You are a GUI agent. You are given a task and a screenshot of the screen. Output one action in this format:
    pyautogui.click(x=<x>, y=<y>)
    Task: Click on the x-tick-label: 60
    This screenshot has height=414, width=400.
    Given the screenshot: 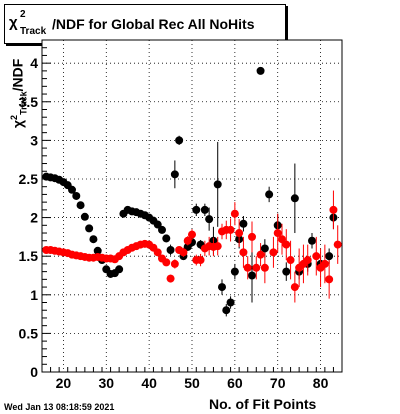 What is the action you would take?
    pyautogui.click(x=235, y=383)
    